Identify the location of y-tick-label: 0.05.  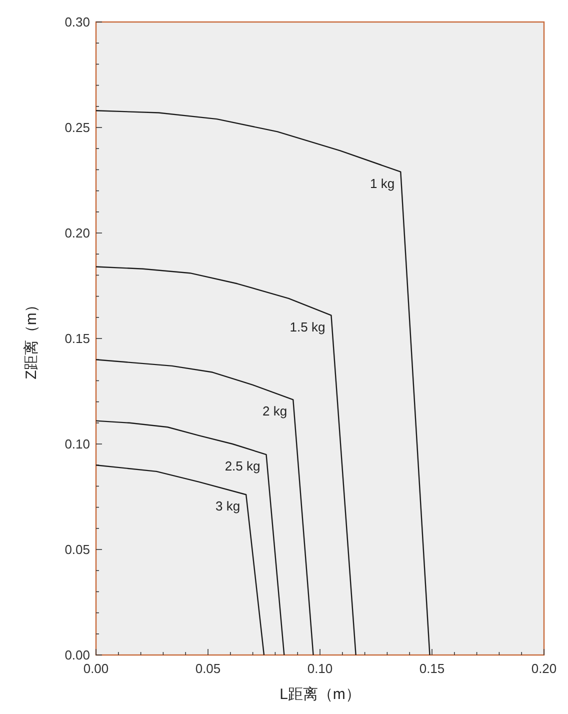
(77, 549).